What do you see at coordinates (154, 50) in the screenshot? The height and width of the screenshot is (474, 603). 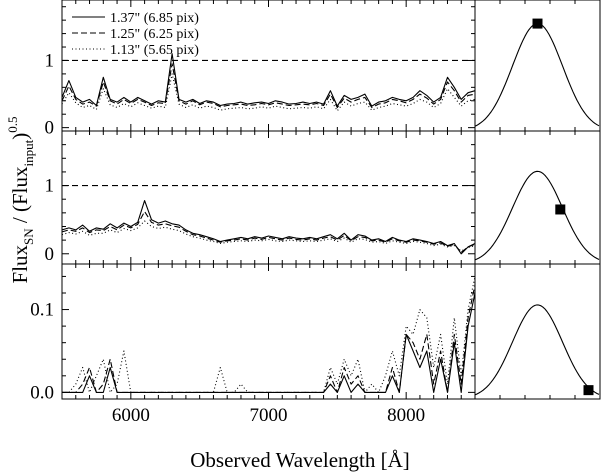 I see `legend-label-3: 1.13" (5.65 pix)` at bounding box center [154, 50].